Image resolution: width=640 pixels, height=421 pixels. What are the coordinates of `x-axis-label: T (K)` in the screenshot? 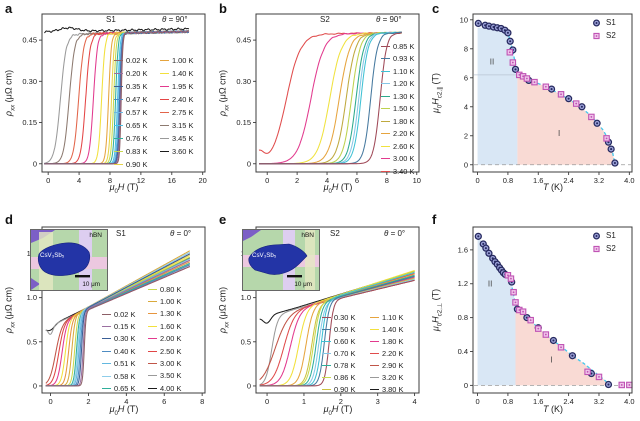 It's located at (553, 187).